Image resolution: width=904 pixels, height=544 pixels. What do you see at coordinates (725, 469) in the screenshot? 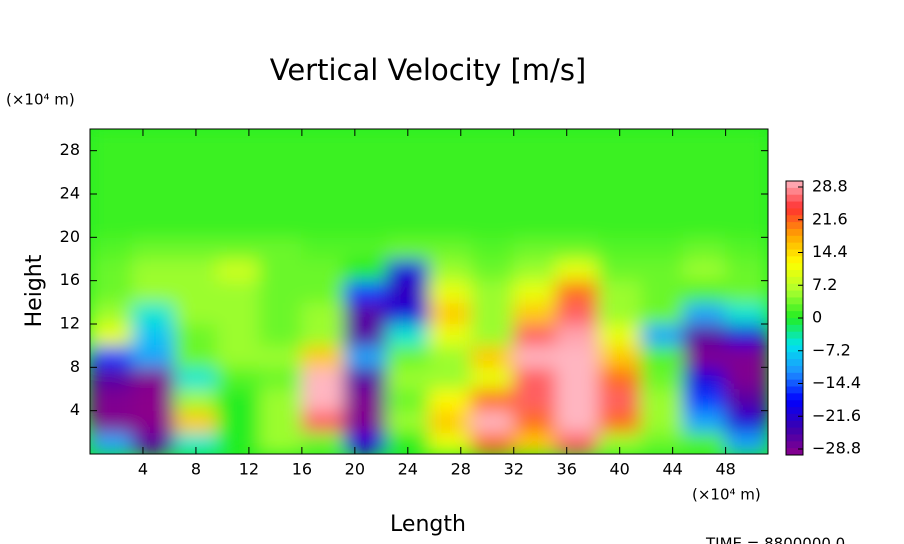
I see `x-tick-label: 48` at bounding box center [725, 469].